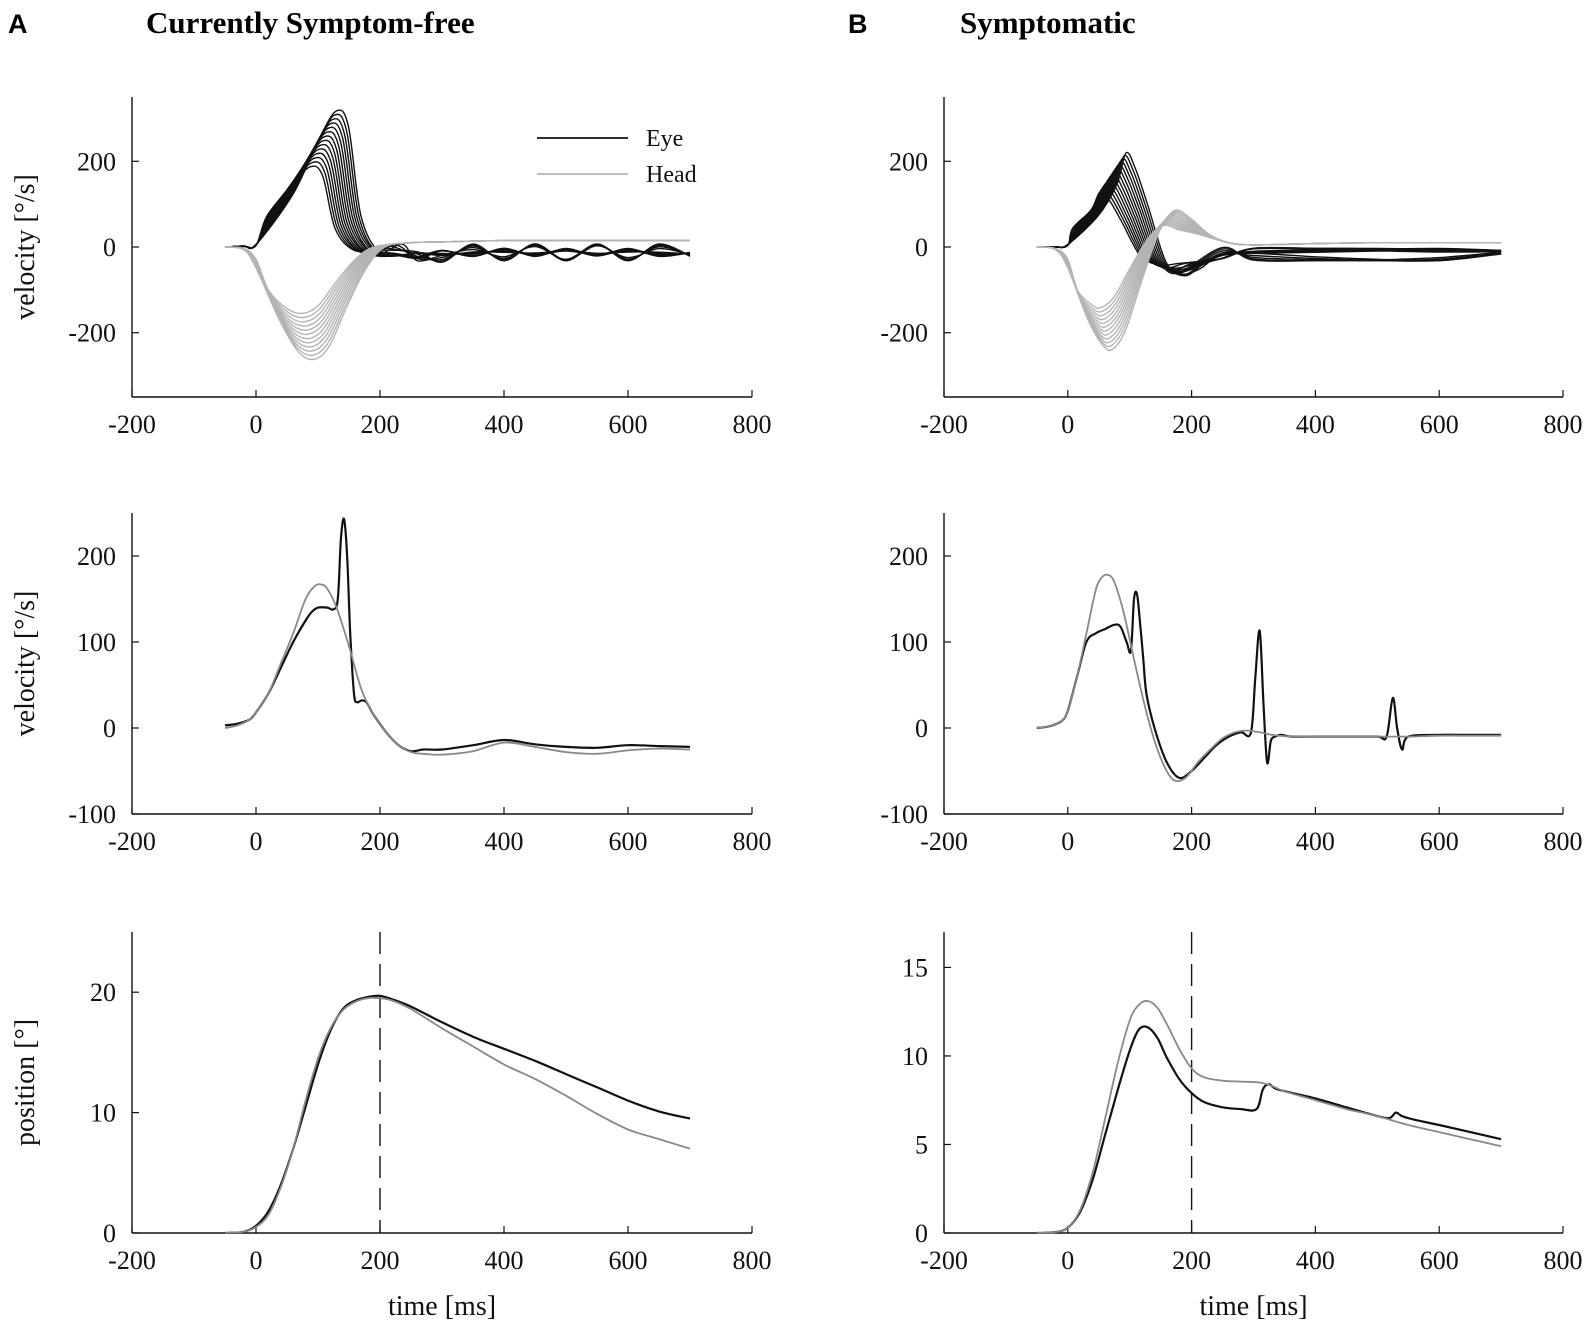  I want to click on panel-letter-a: A, so click(18, 24).